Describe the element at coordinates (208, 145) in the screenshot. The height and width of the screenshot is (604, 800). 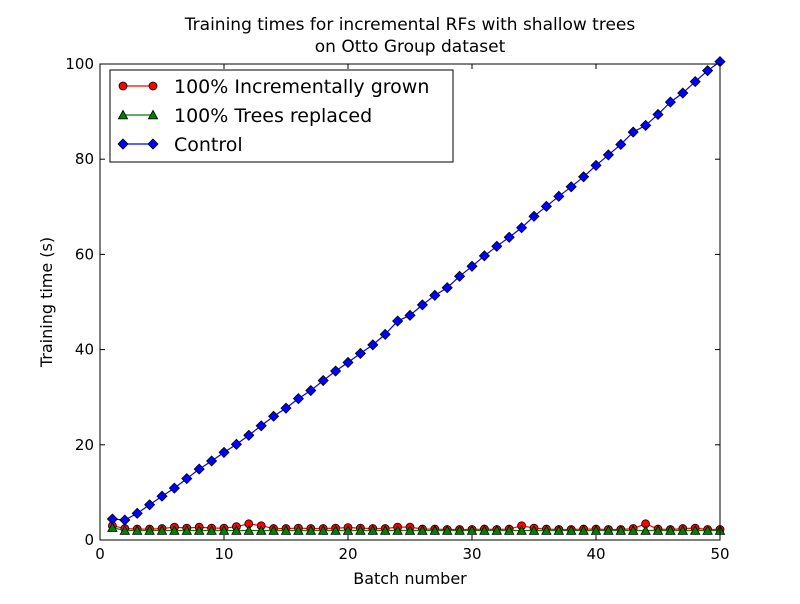
I see `legend-label: Control` at that location.